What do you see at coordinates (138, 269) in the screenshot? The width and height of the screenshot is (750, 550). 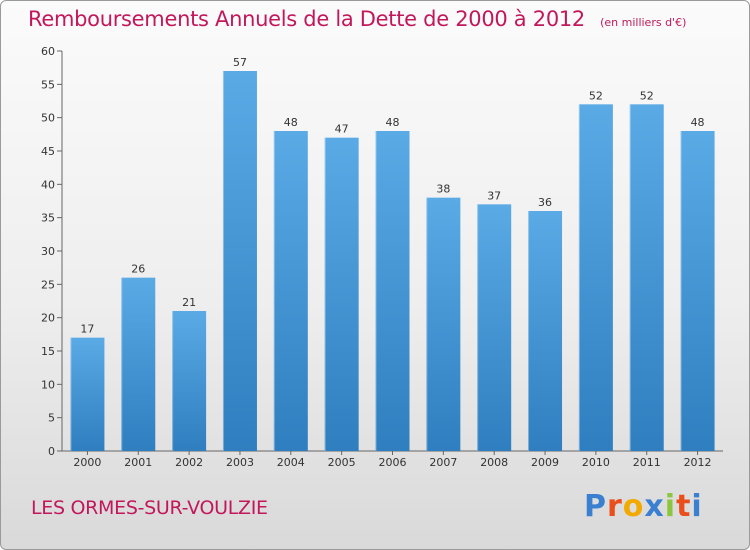 I see `bar-value-label: 26` at bounding box center [138, 269].